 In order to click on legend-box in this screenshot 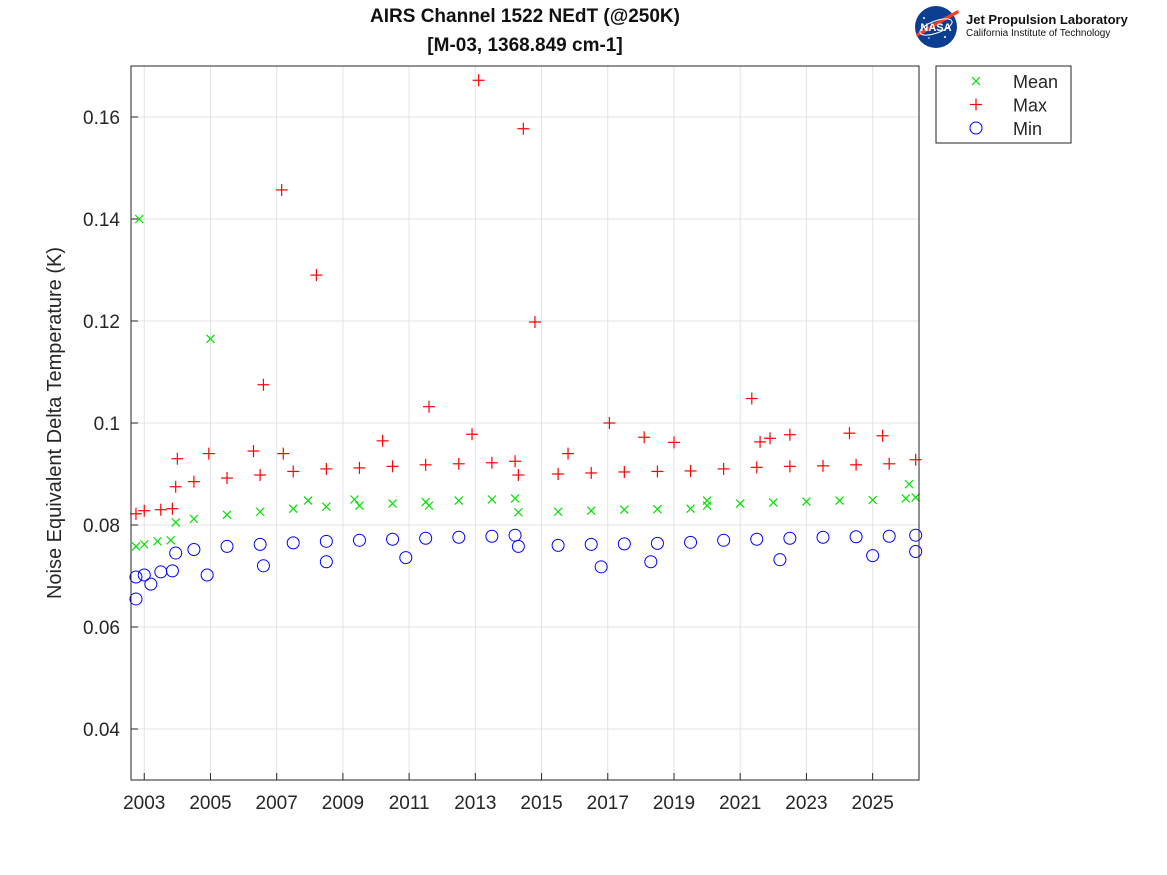, I will do `click(1003, 104)`.